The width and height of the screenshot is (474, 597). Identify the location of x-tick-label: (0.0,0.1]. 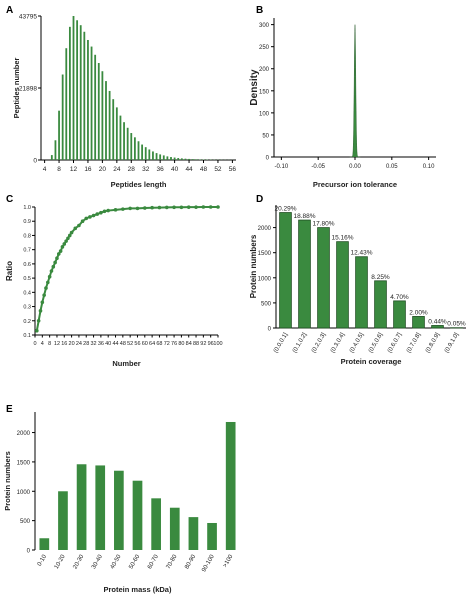
(281, 343).